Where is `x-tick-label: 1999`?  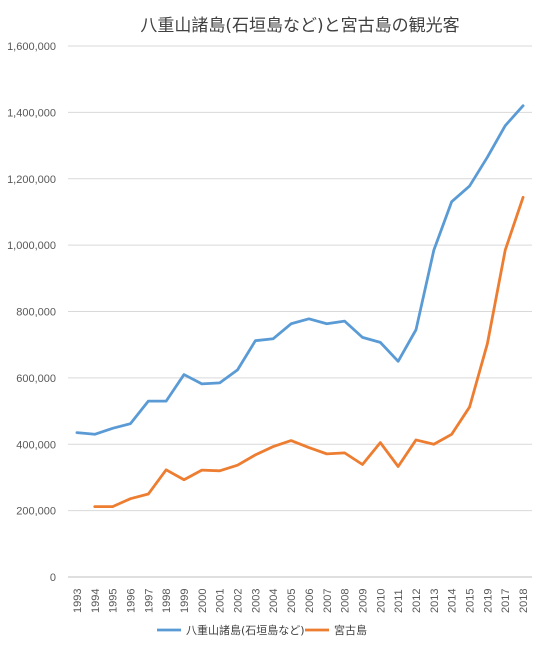
x-tick-label: 1999 is located at coordinates (185, 601).